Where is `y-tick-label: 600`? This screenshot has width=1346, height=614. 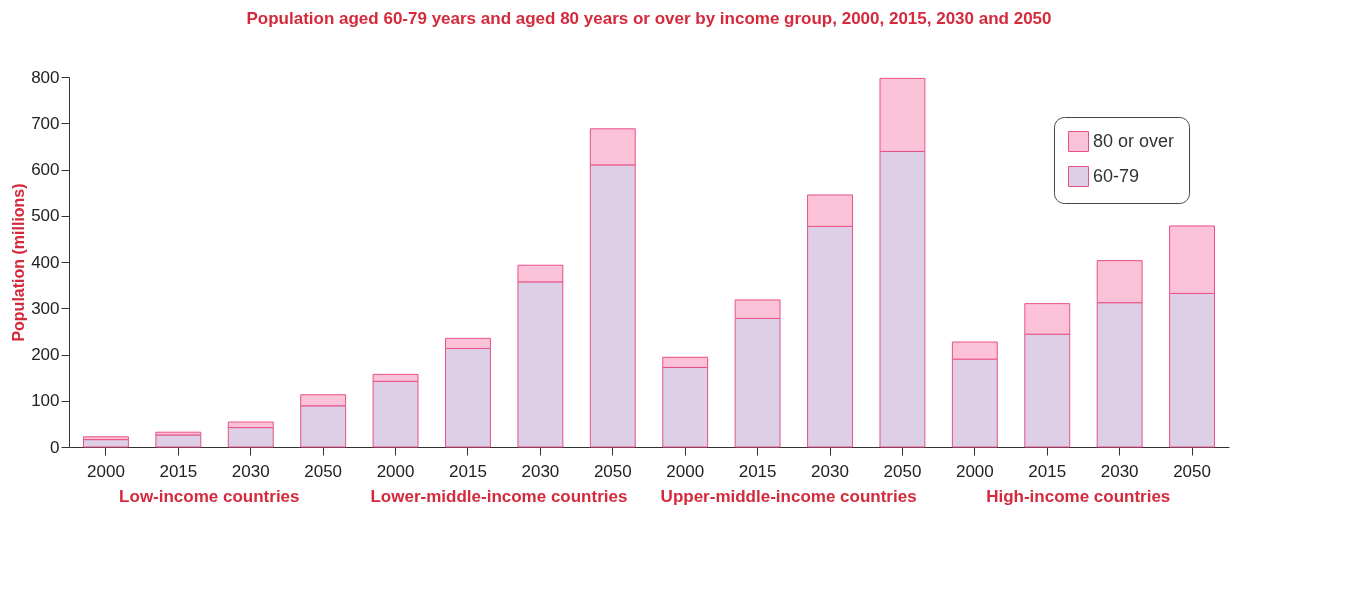
y-tick-label: 600 is located at coordinates (45, 169).